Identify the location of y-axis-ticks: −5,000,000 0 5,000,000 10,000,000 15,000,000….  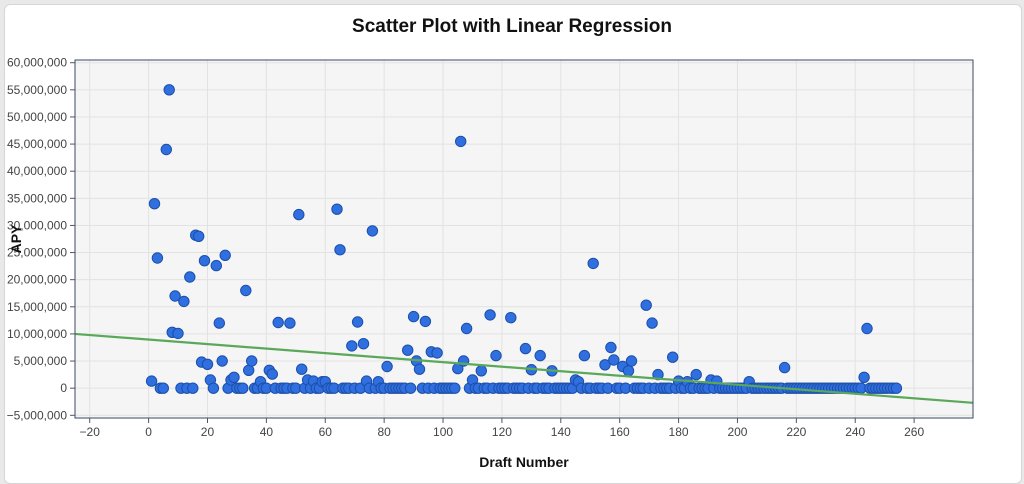
(41, 239).